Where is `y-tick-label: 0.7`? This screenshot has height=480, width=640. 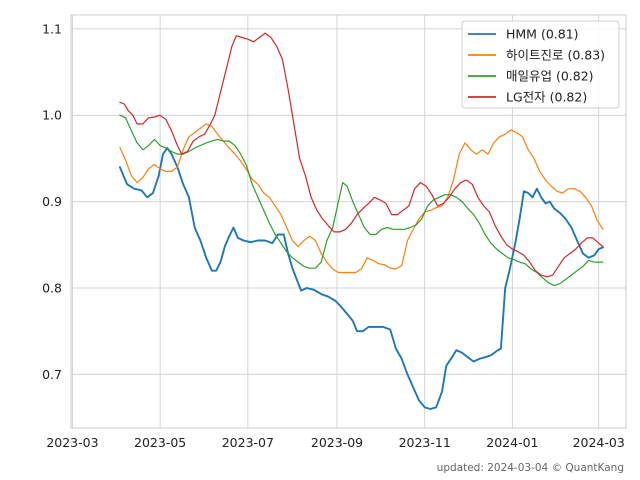
y-tick-label: 0.7 is located at coordinates (52, 374).